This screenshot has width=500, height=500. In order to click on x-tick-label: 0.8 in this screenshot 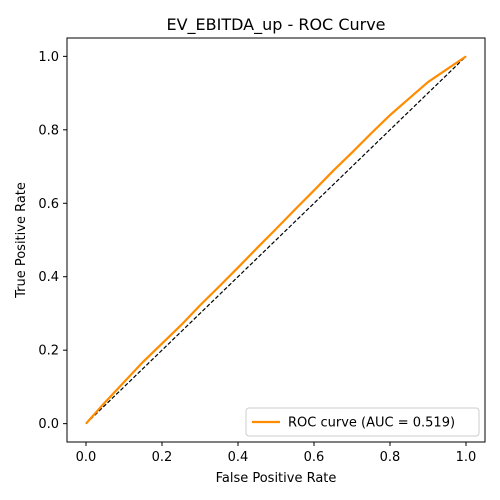, I will do `click(390, 457)`.